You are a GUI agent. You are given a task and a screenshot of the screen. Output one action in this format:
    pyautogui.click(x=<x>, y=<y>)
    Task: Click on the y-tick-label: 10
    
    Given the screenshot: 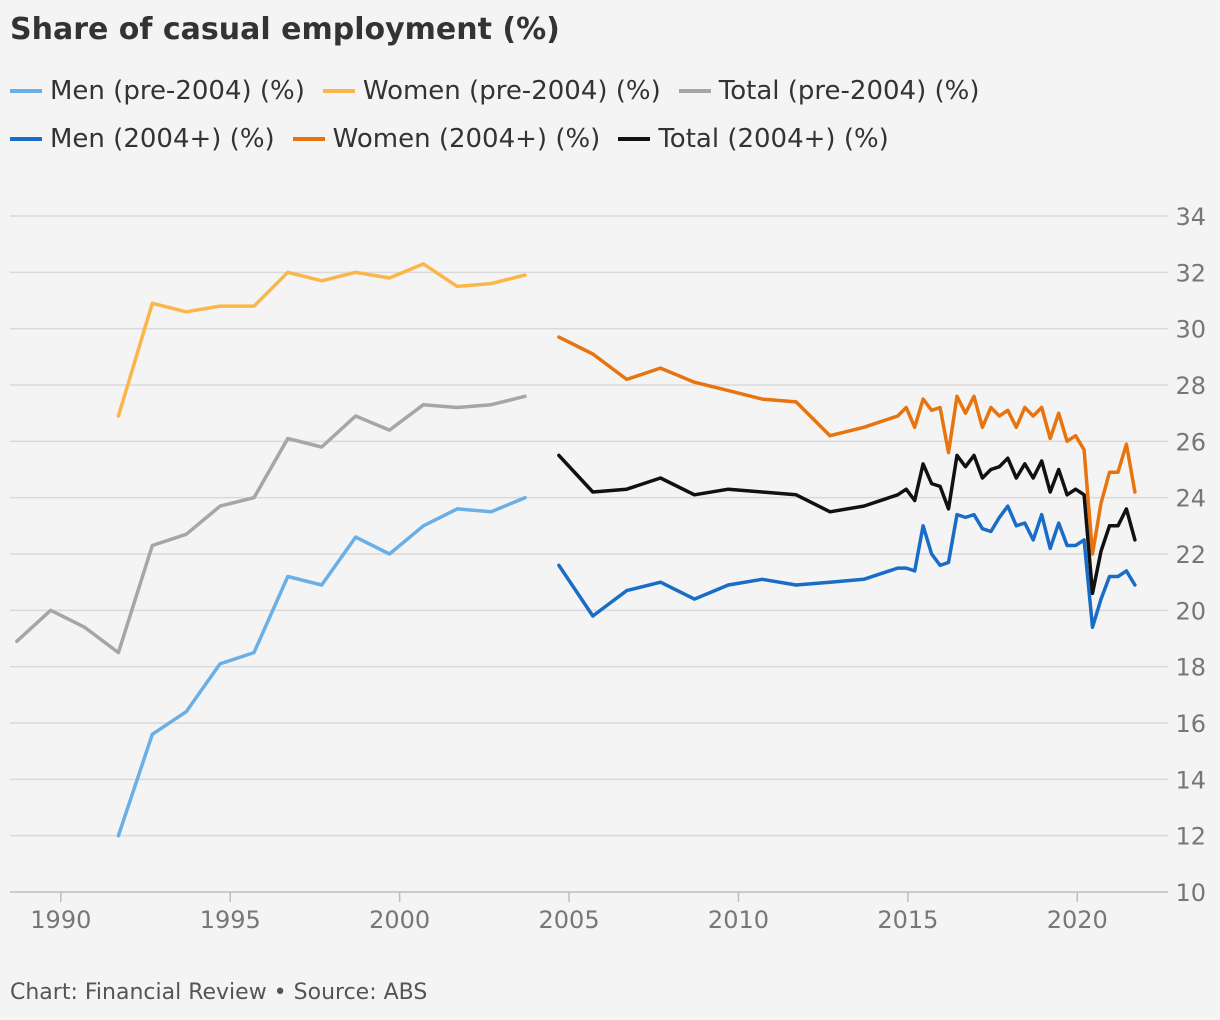 What is the action you would take?
    pyautogui.click(x=1190, y=893)
    